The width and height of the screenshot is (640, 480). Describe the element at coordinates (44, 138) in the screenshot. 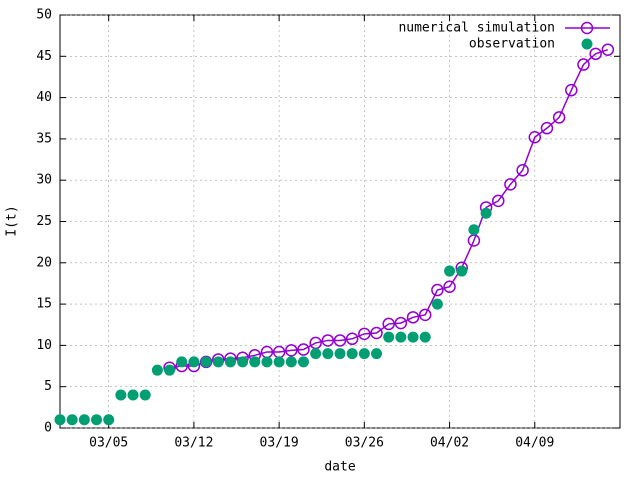

I see `y-tick-label: 35` at that location.